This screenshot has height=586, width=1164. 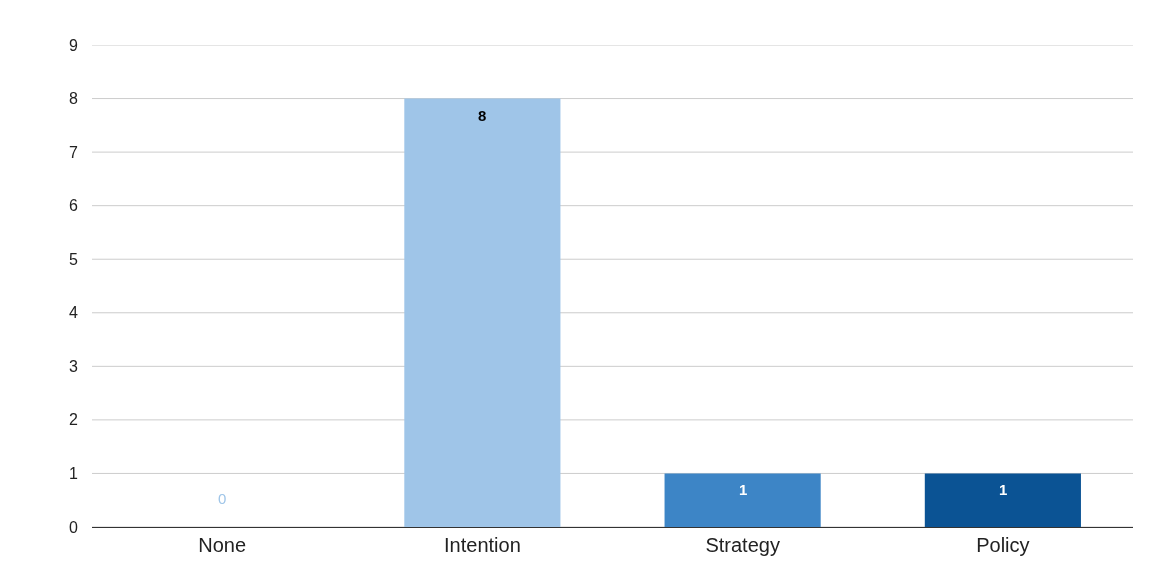 I want to click on data-label: 0, so click(x=222, y=498).